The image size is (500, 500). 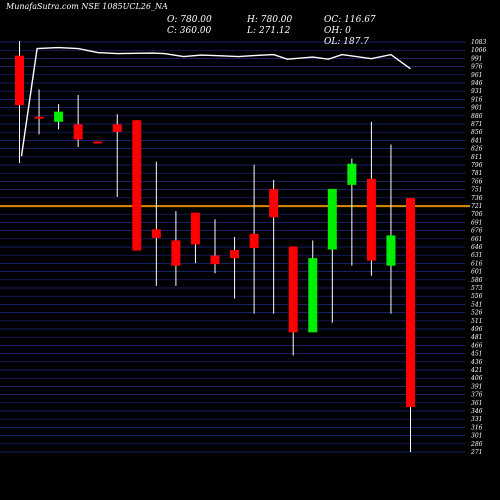 What do you see at coordinates (477, 411) in the screenshot?
I see `y-tick-label: 346` at bounding box center [477, 411].